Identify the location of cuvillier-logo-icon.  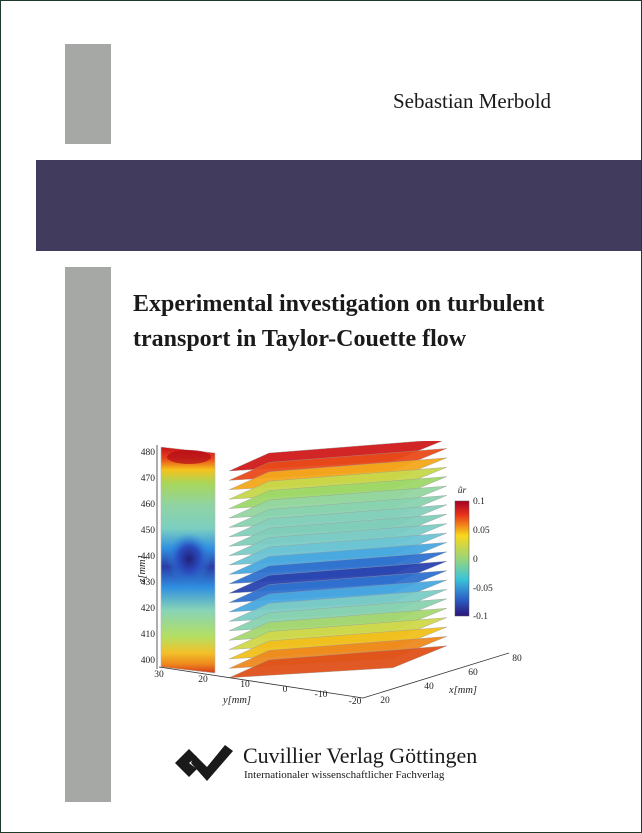
(204, 763).